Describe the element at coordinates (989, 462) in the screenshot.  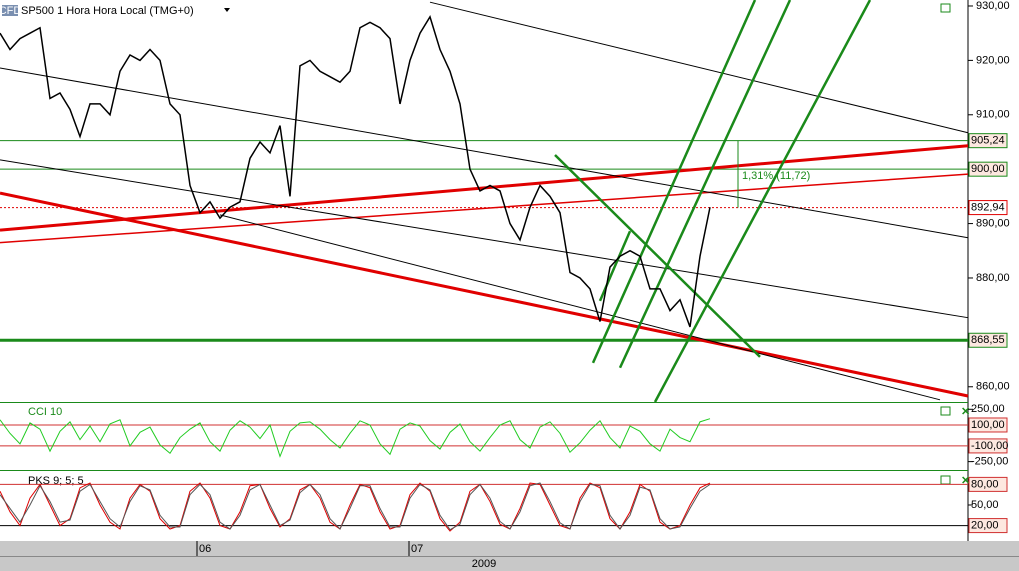
I see `y-tick-label: -250,00` at that location.